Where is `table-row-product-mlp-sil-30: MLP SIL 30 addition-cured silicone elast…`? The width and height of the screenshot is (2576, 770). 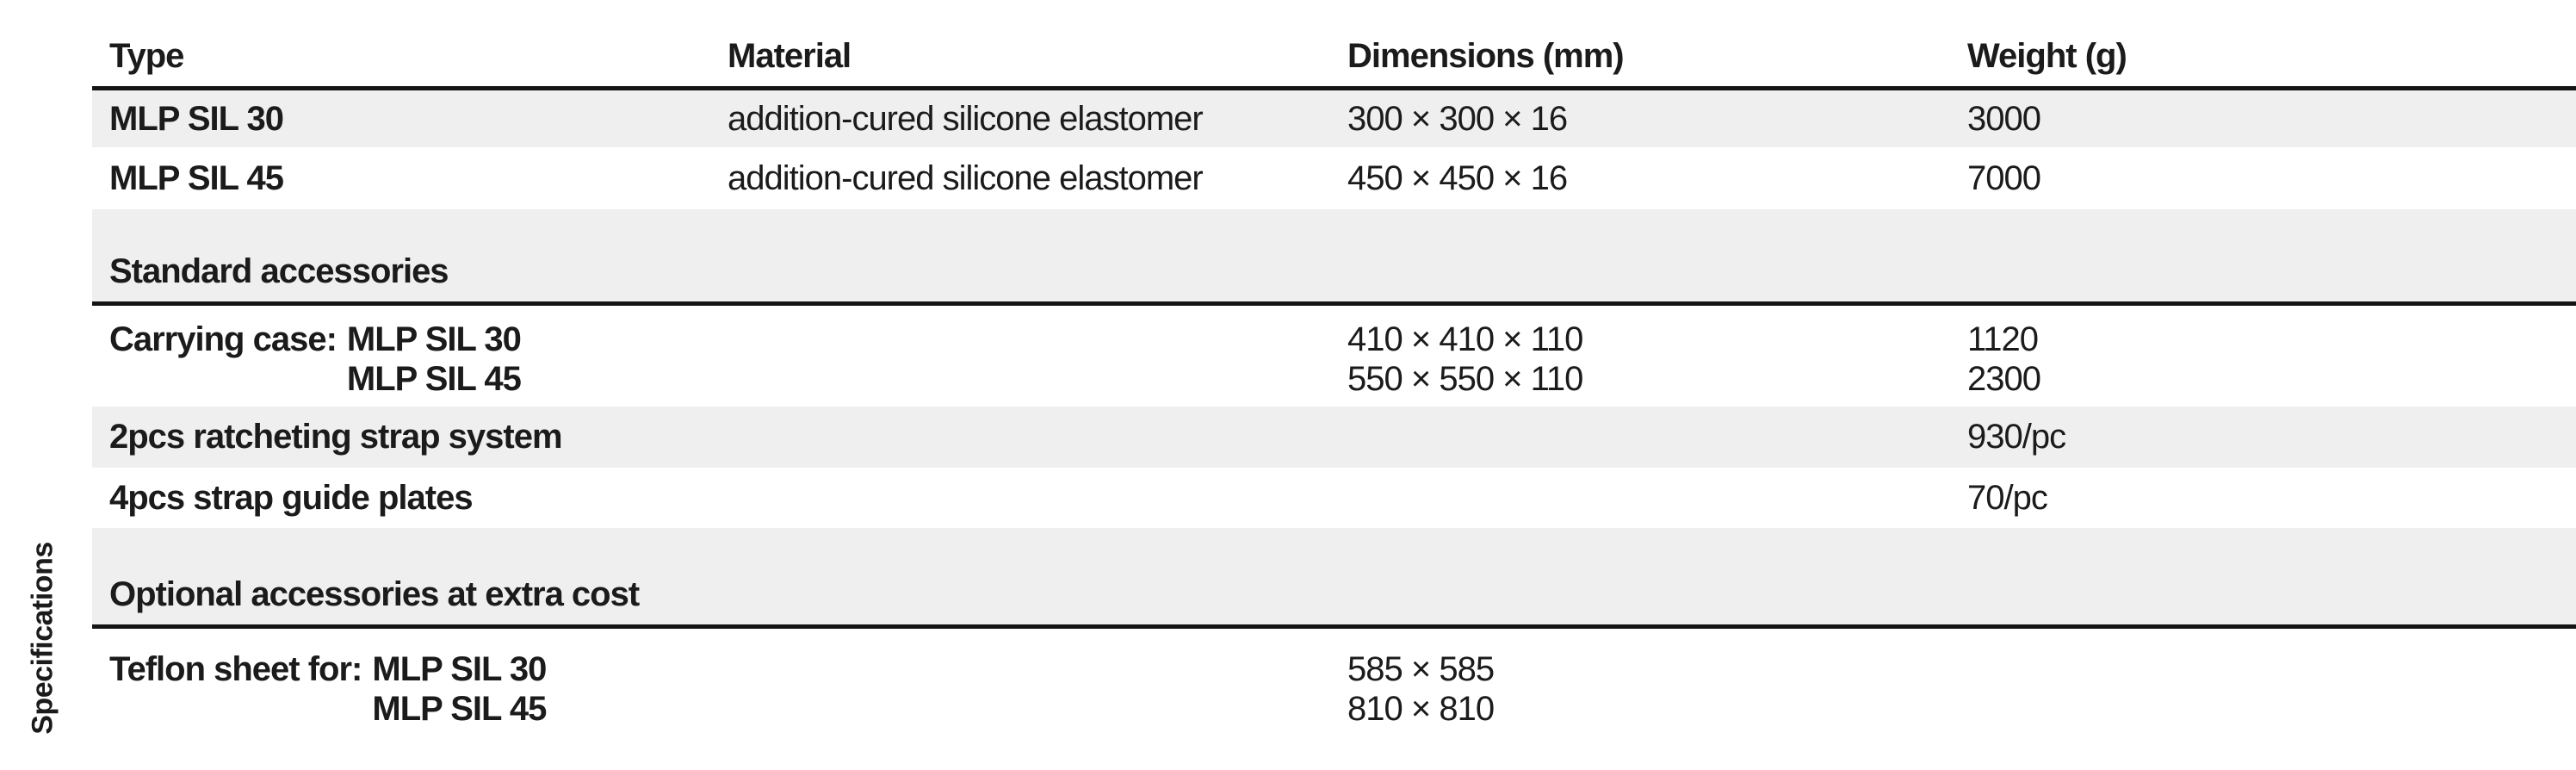 table-row-product-mlp-sil-30: MLP SIL 30 addition-cured silicone elast… is located at coordinates (1334, 119).